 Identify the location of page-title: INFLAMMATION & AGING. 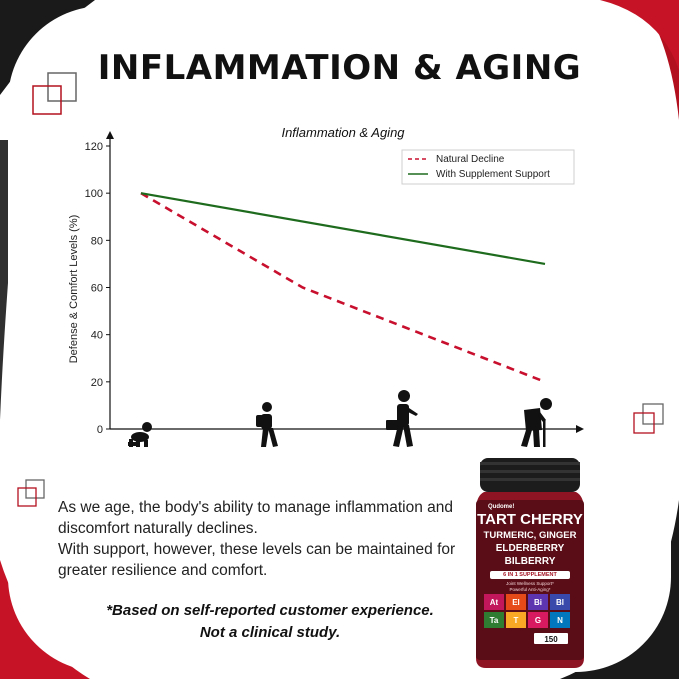
(339, 68).